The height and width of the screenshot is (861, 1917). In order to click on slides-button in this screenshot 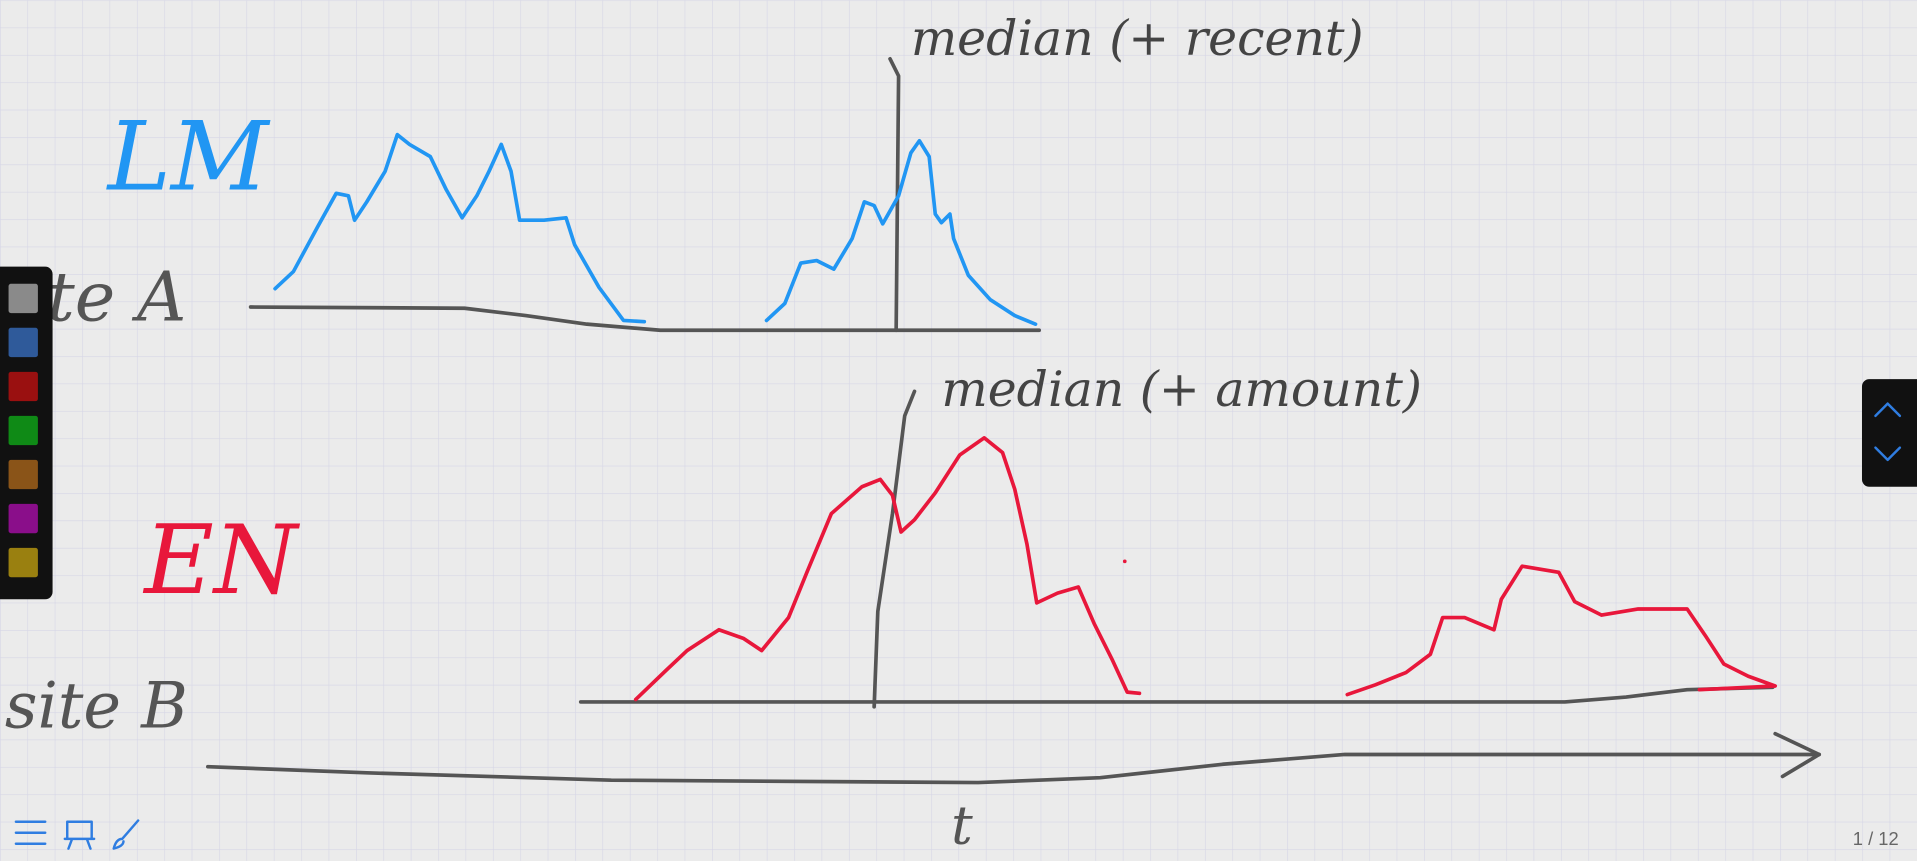, I will do `click(80, 834)`.